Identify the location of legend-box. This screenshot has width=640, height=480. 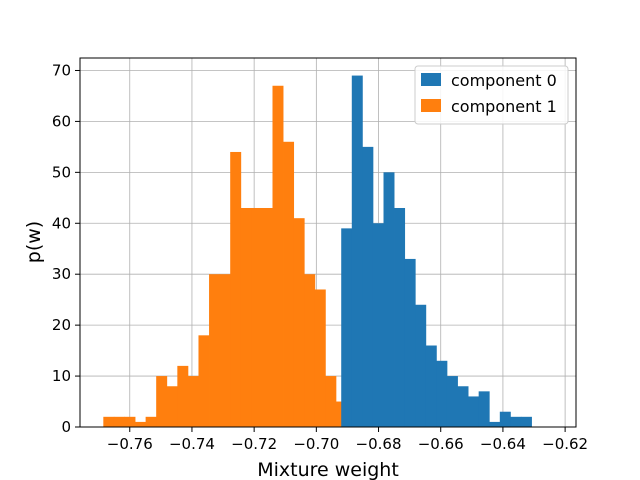
(491, 95).